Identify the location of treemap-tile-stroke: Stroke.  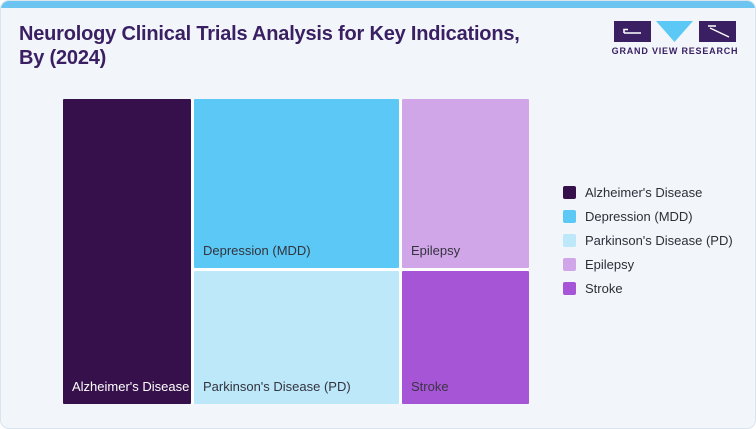
(465, 337).